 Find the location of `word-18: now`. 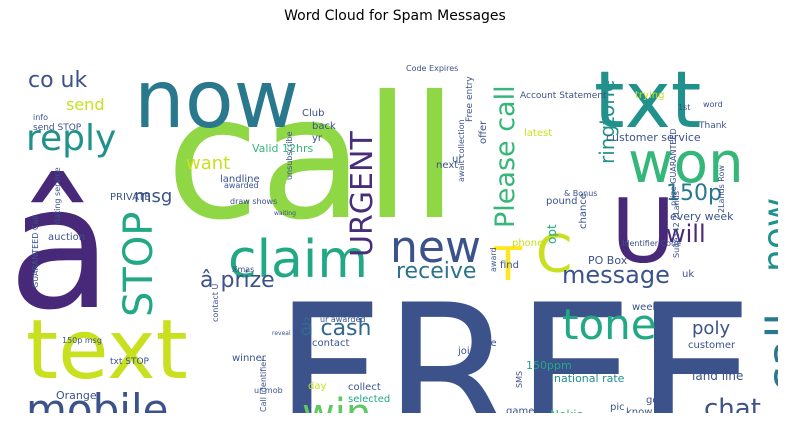

word-18: now is located at coordinates (767, 235).